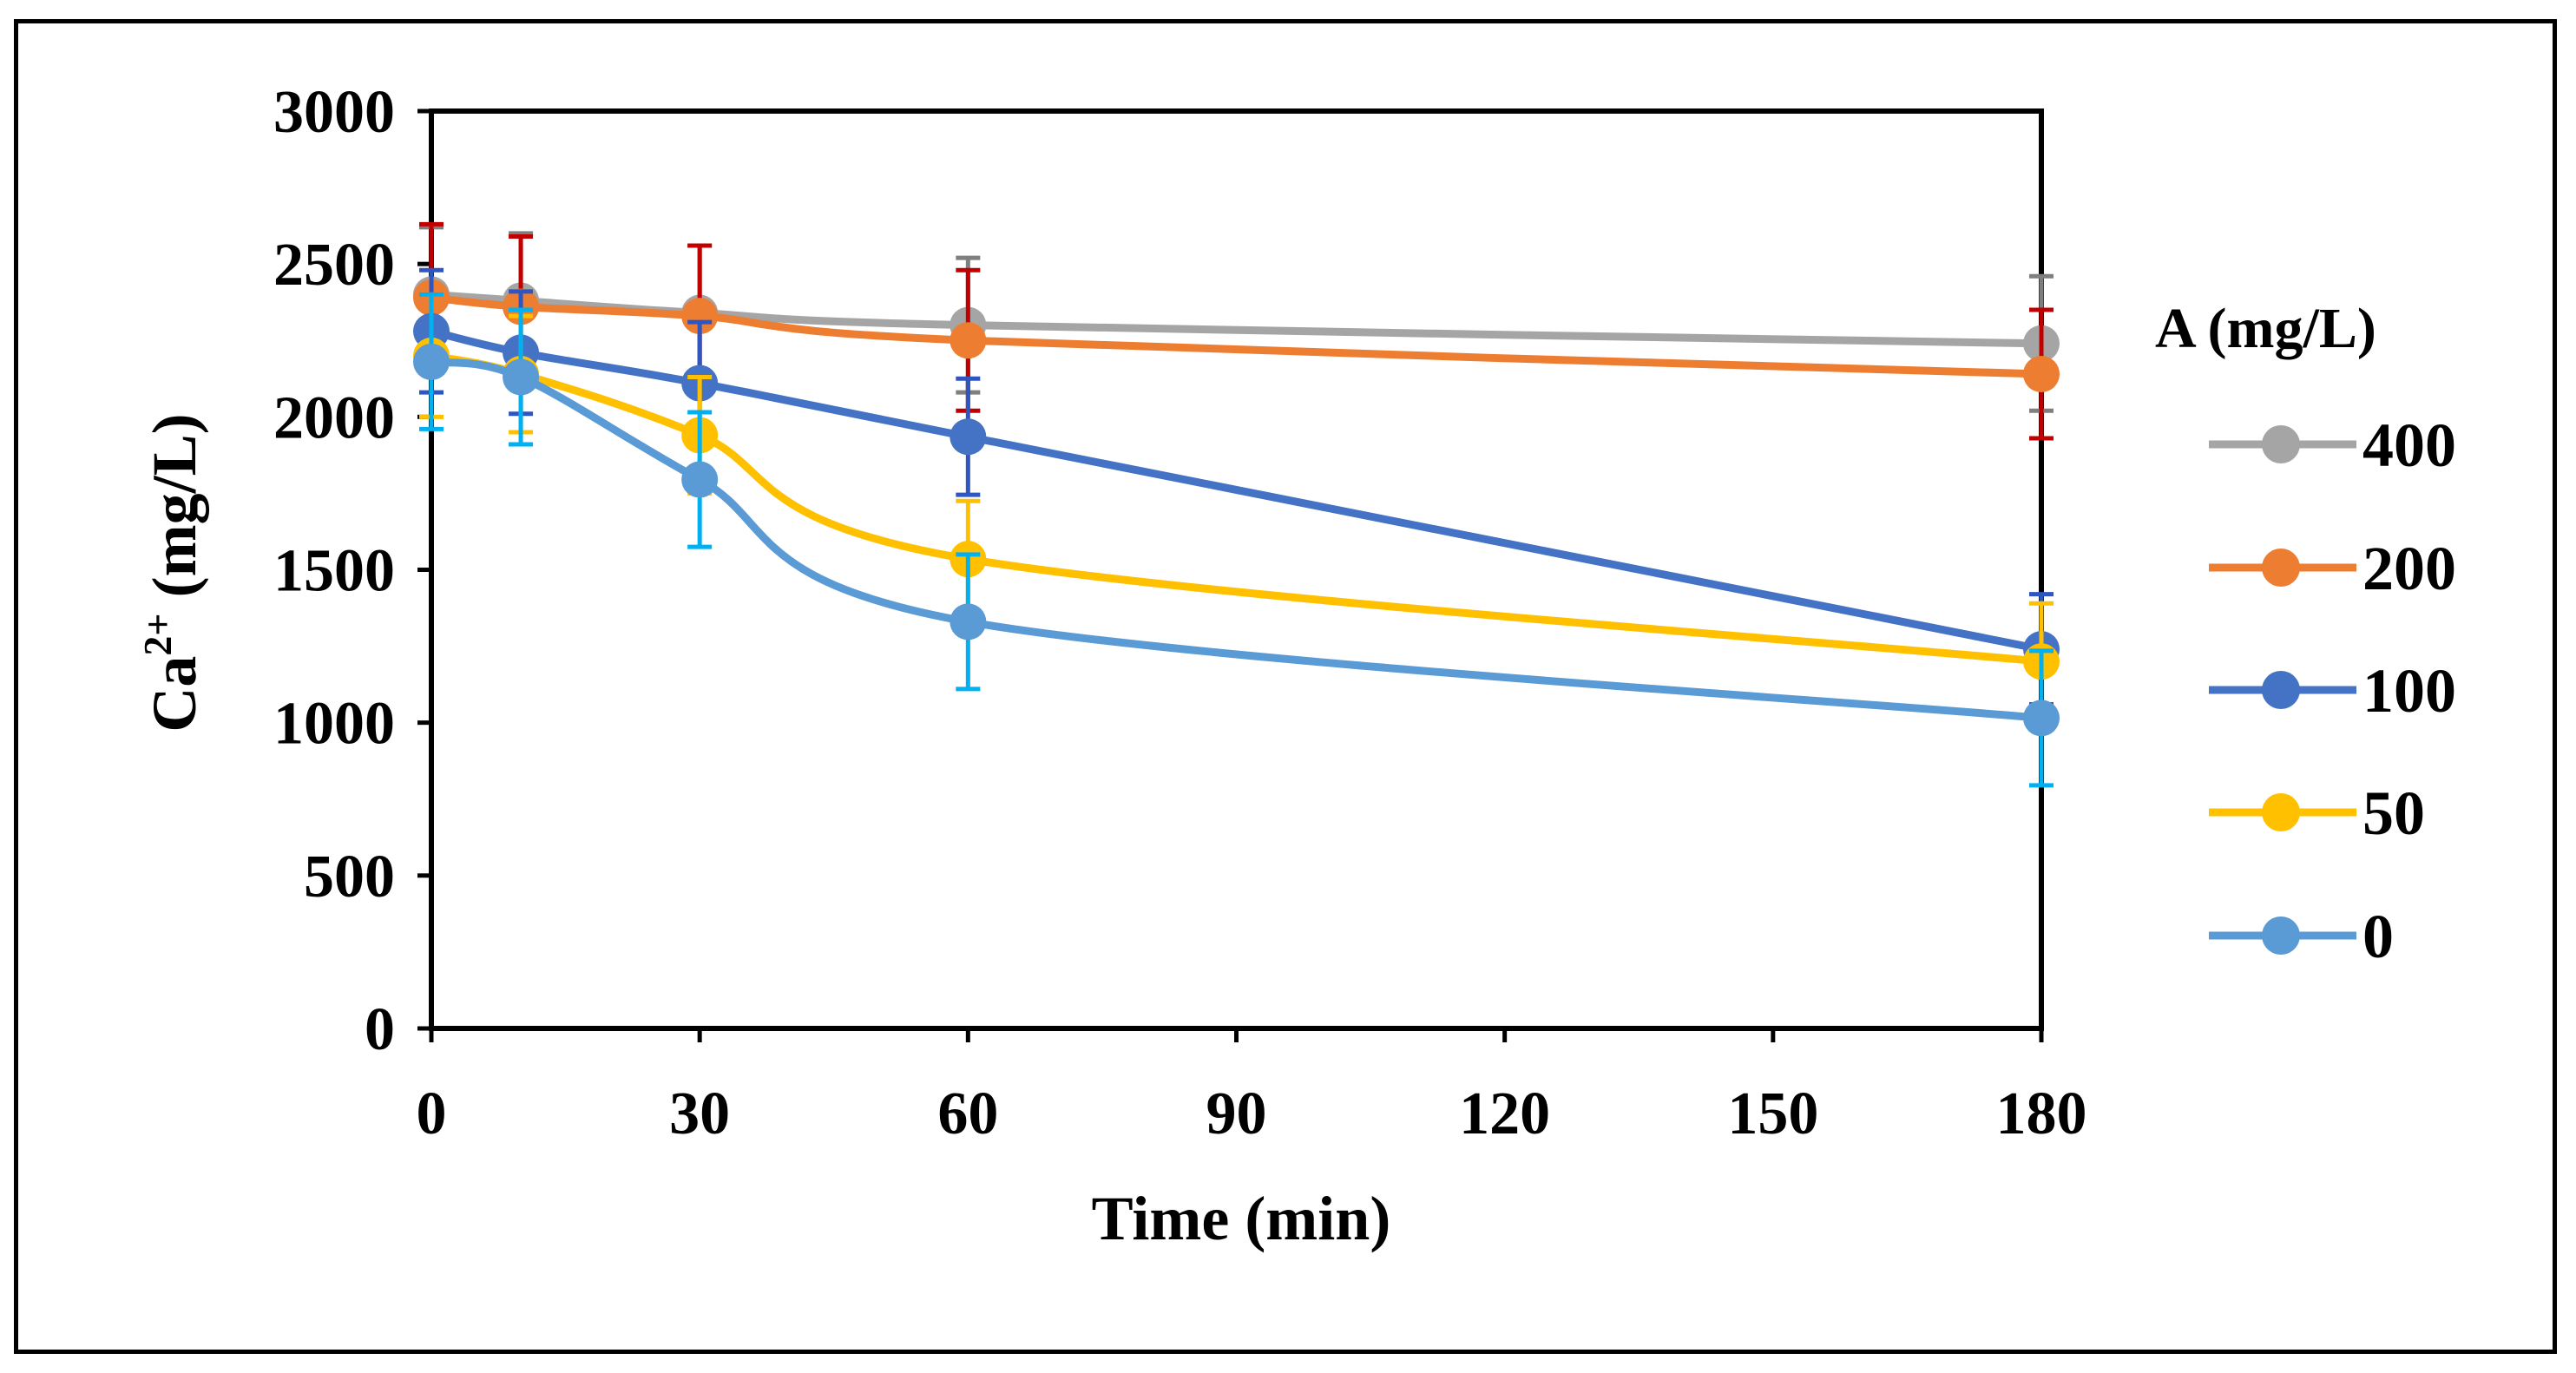  Describe the element at coordinates (699, 1114) in the screenshot. I see `x-tick-label: 30` at that location.